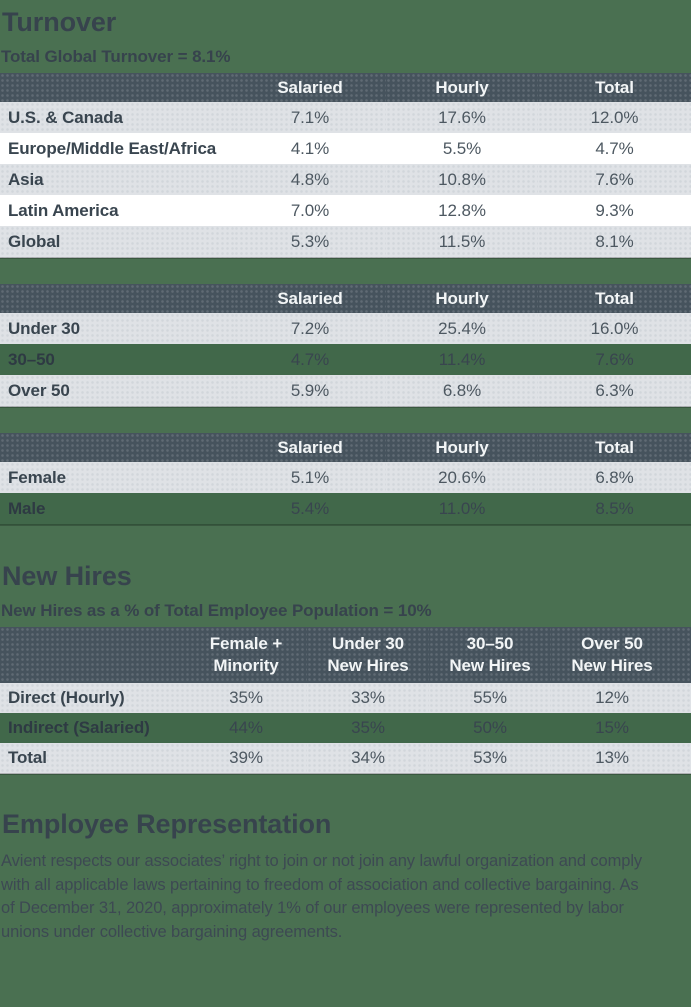  Describe the element at coordinates (614, 509) in the screenshot. I see `cell-value: 8.5%` at that location.